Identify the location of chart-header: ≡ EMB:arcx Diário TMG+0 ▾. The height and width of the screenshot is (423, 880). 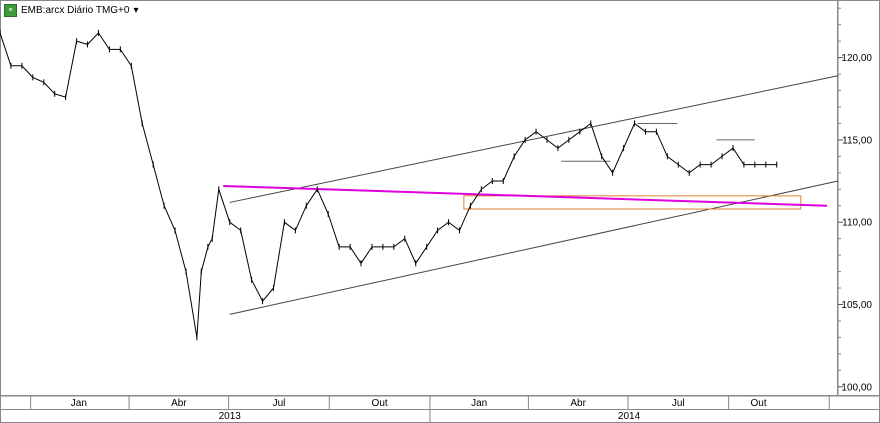
(71, 10).